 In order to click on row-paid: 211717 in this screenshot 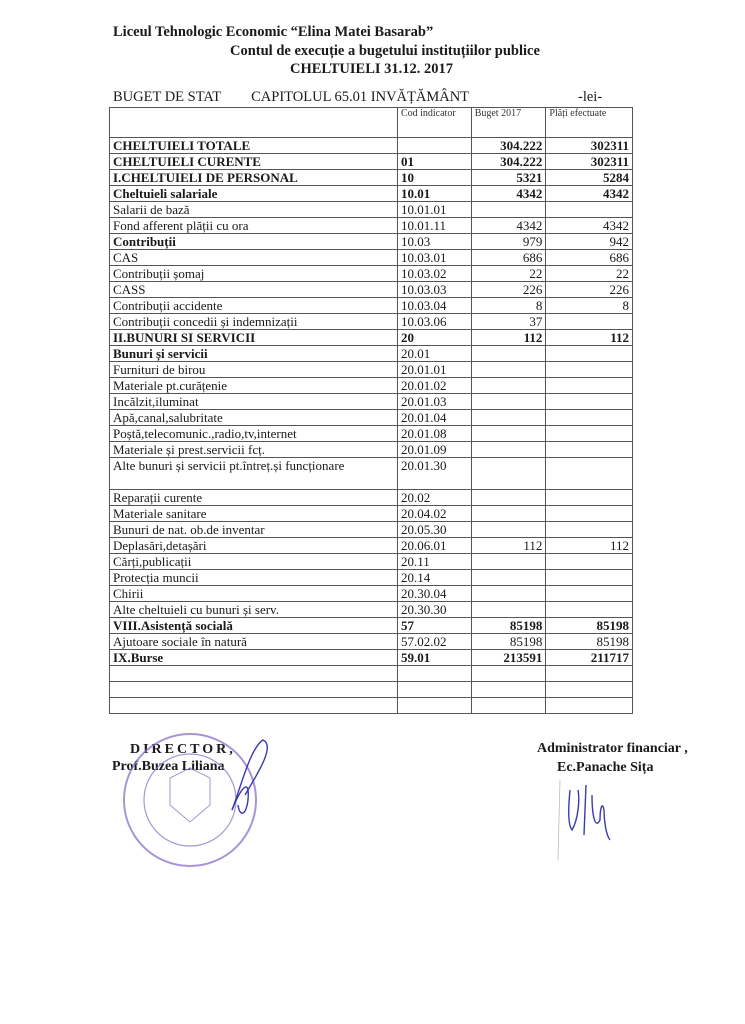, I will do `click(589, 657)`.